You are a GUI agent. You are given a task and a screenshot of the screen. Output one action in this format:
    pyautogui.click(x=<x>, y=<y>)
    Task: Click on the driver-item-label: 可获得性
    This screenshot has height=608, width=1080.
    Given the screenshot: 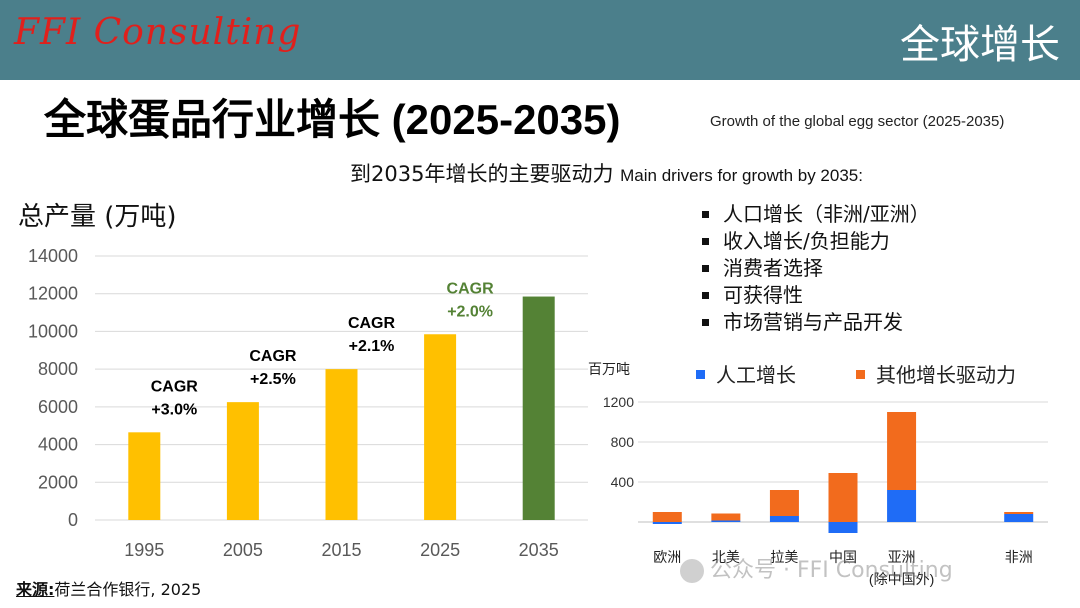 What is the action you would take?
    pyautogui.click(x=763, y=295)
    